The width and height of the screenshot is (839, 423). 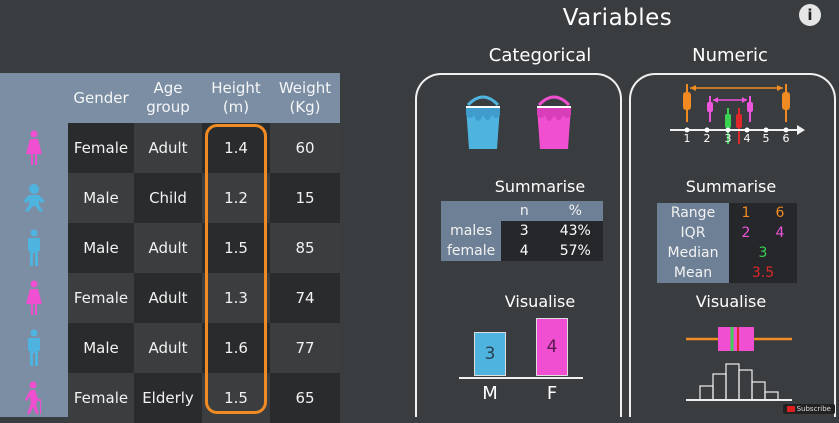 I want to click on summary-row-pct: 57%, so click(x=575, y=251).